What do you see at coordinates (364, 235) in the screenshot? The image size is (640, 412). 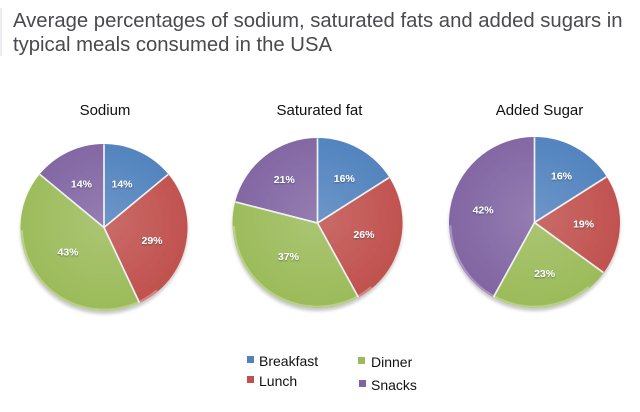 I see `svg-text: 26%` at bounding box center [364, 235].